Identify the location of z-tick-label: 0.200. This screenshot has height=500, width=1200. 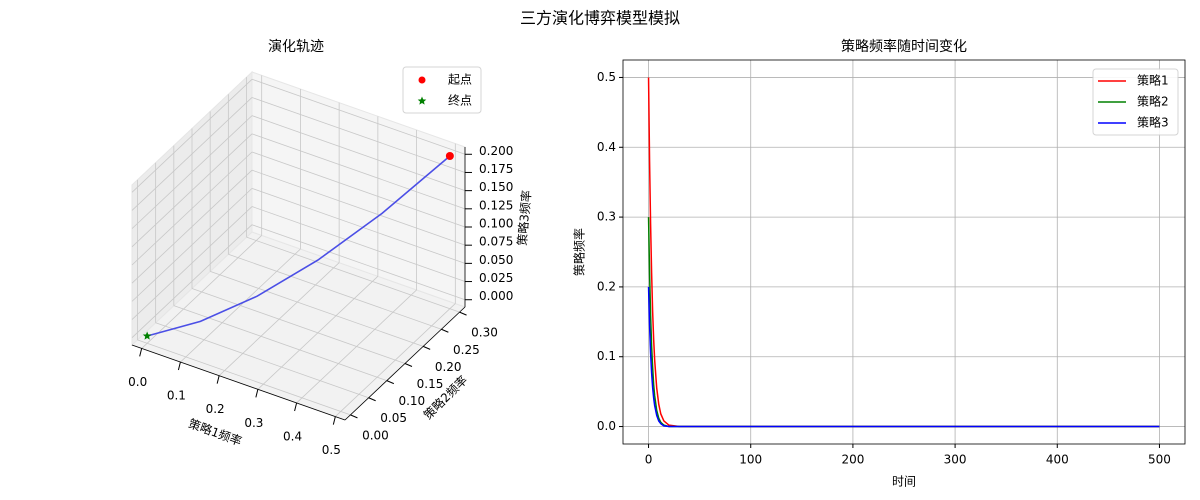
(496, 151).